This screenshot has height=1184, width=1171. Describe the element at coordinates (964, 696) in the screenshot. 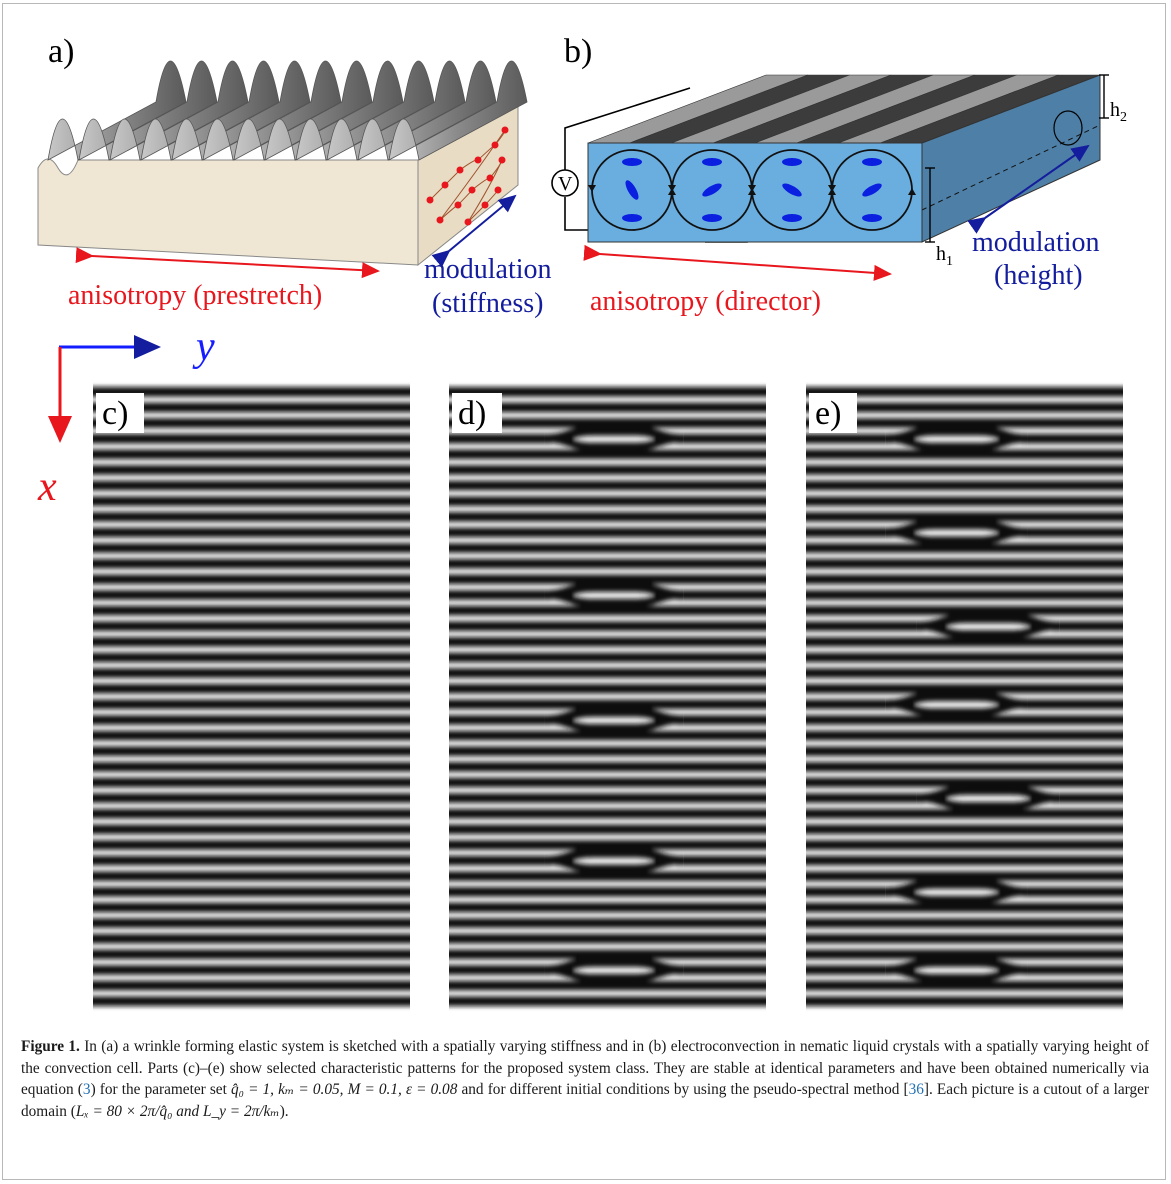

I see `pattern-panel-e` at that location.